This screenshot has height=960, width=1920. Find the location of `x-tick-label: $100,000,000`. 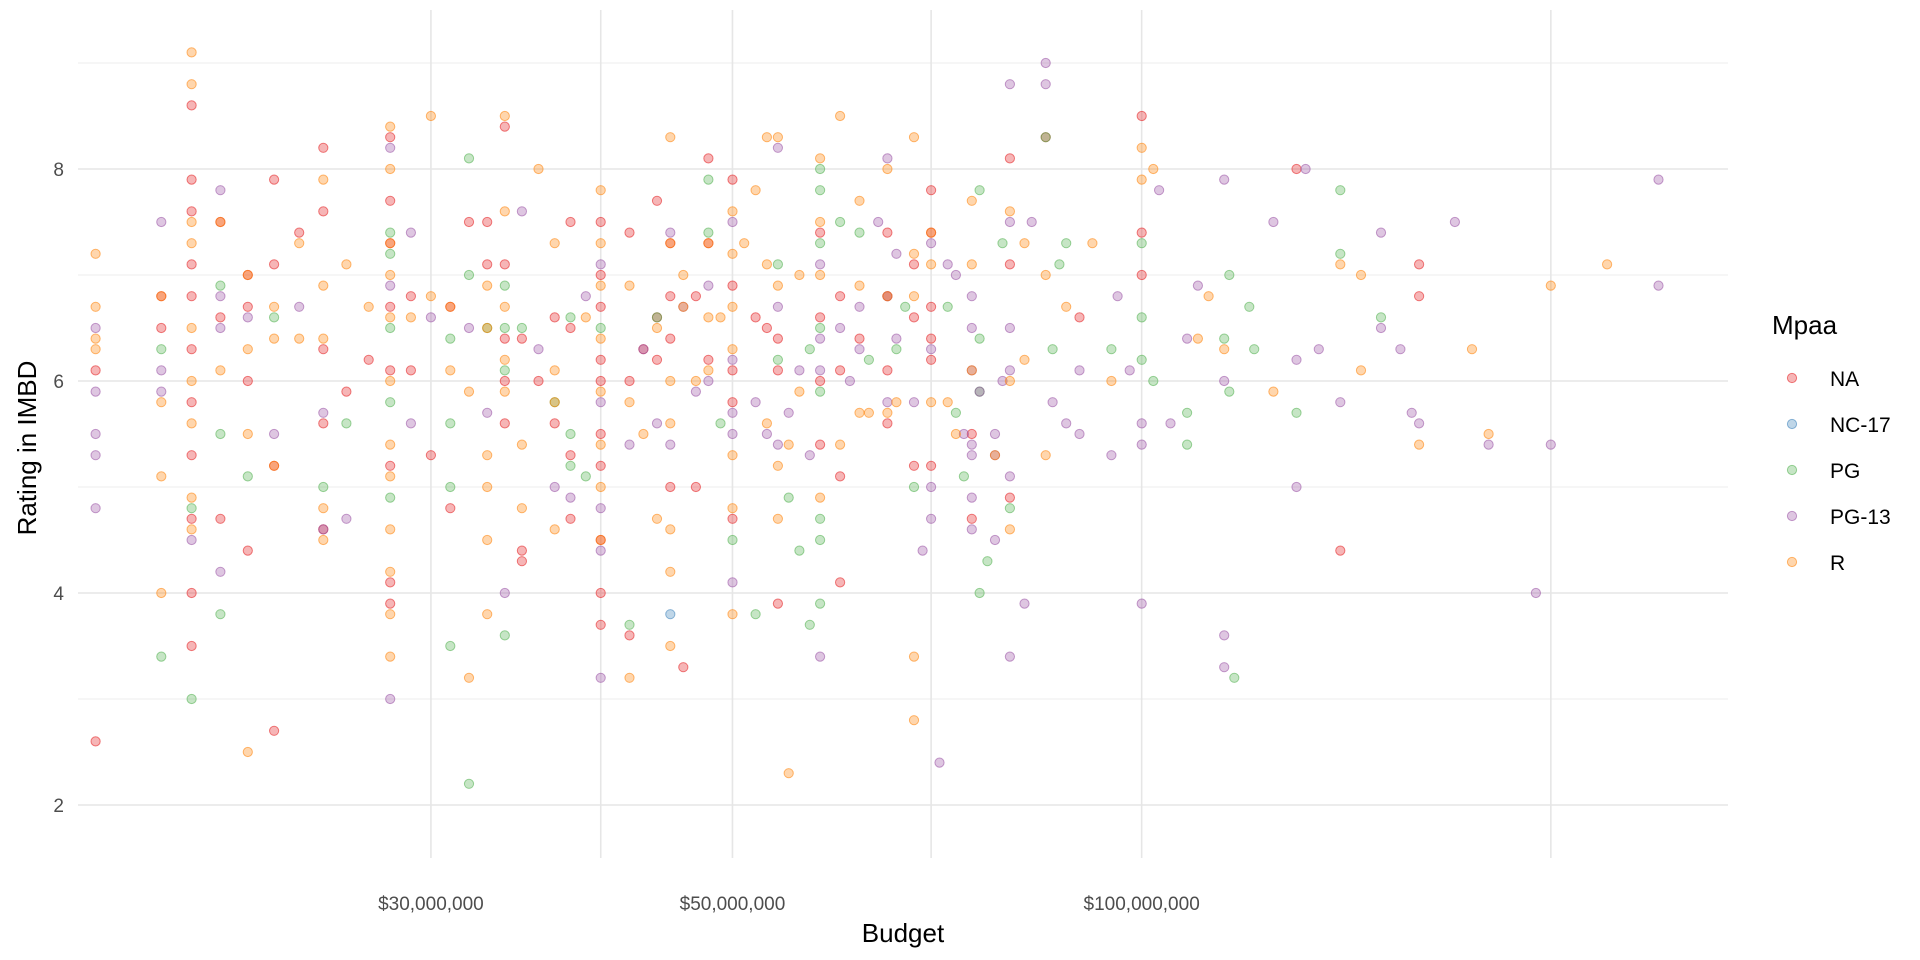

x-tick-label: $100,000,000 is located at coordinates (1142, 904).